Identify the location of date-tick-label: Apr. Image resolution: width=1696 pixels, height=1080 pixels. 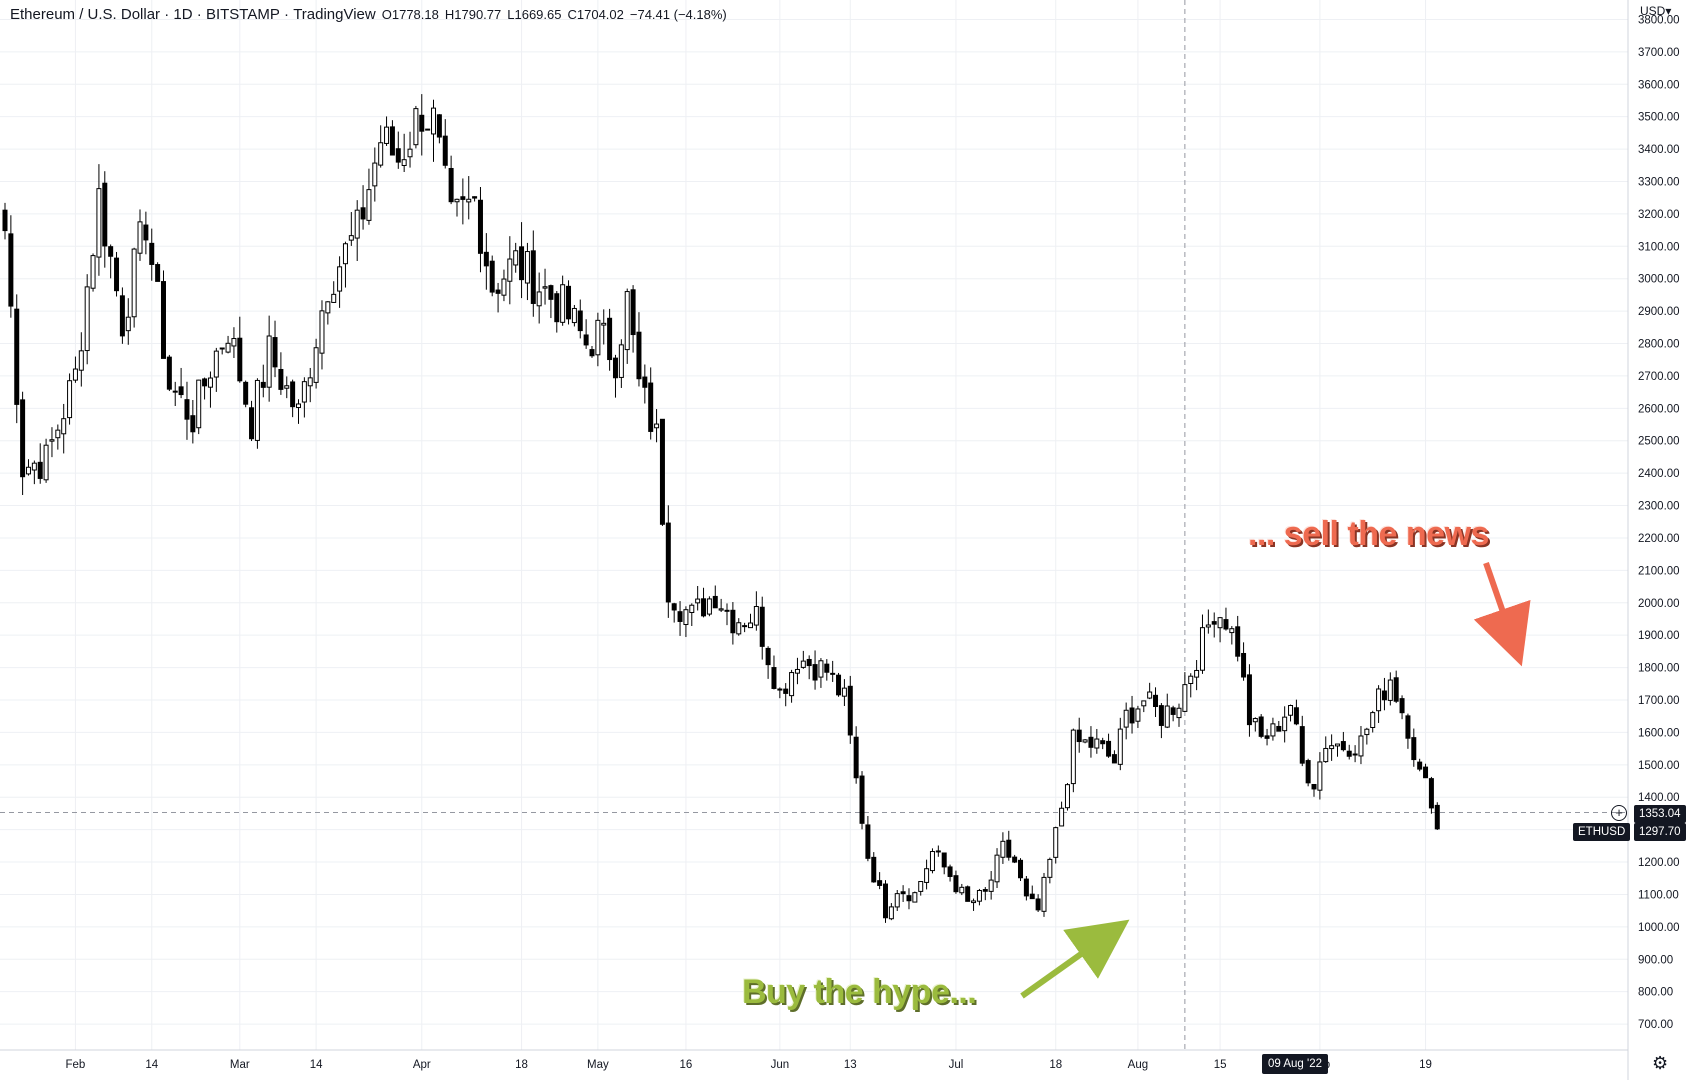
(422, 1065).